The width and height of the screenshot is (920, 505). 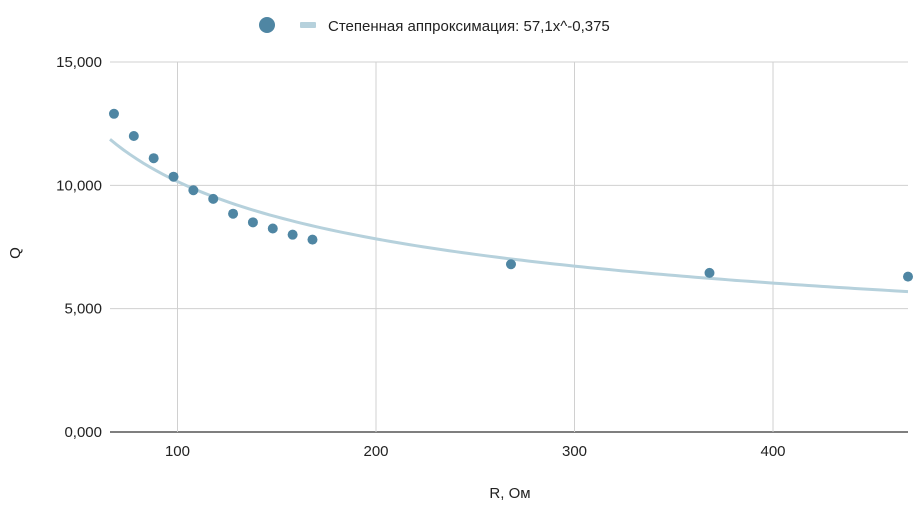 I want to click on legend-scatter-marker, so click(x=267, y=25).